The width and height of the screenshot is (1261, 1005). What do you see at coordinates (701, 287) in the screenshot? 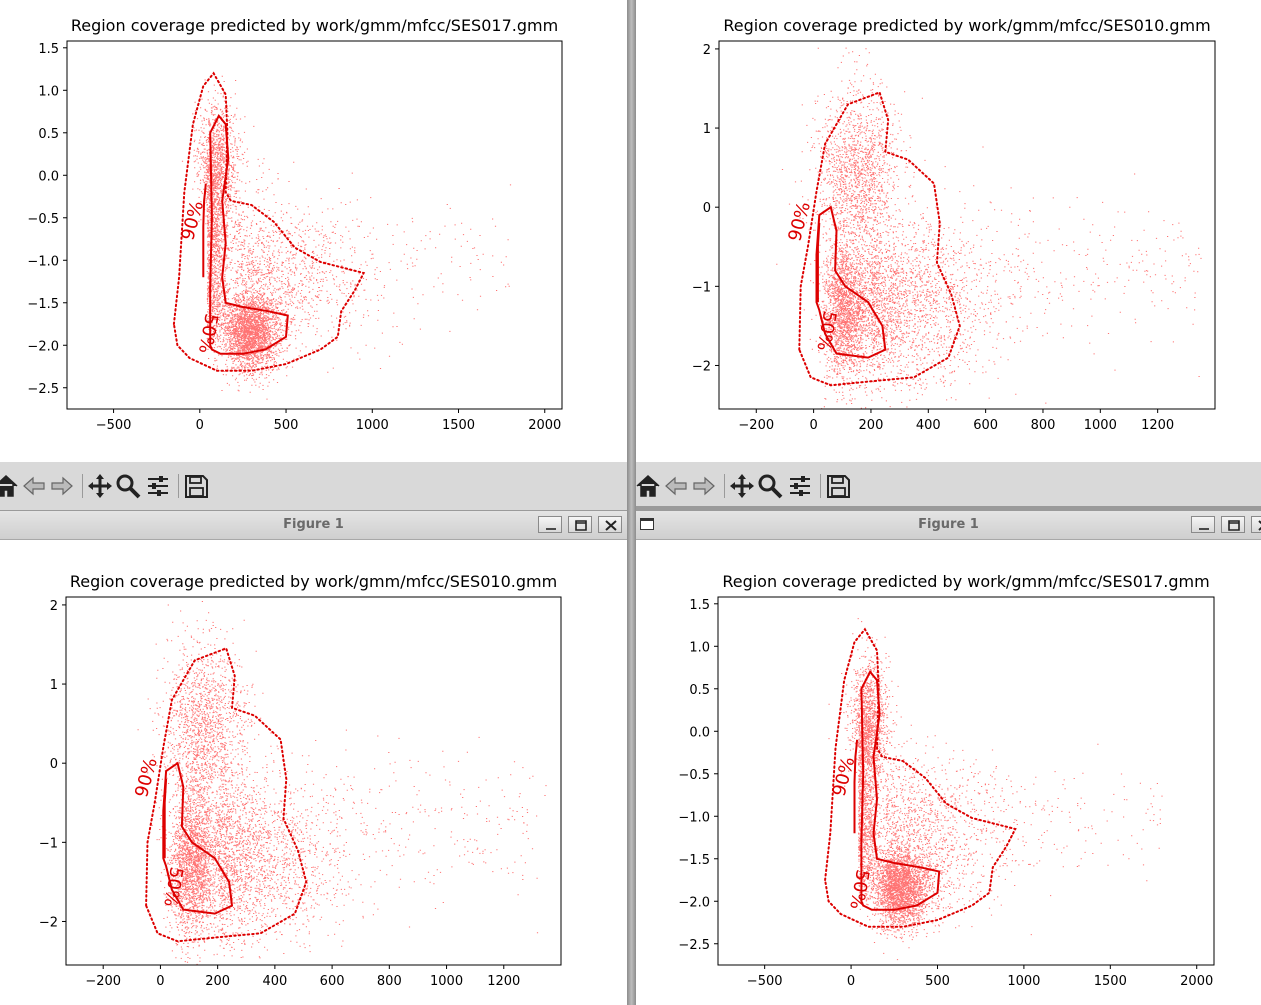
I see `y-tick-label: −1` at bounding box center [701, 287].